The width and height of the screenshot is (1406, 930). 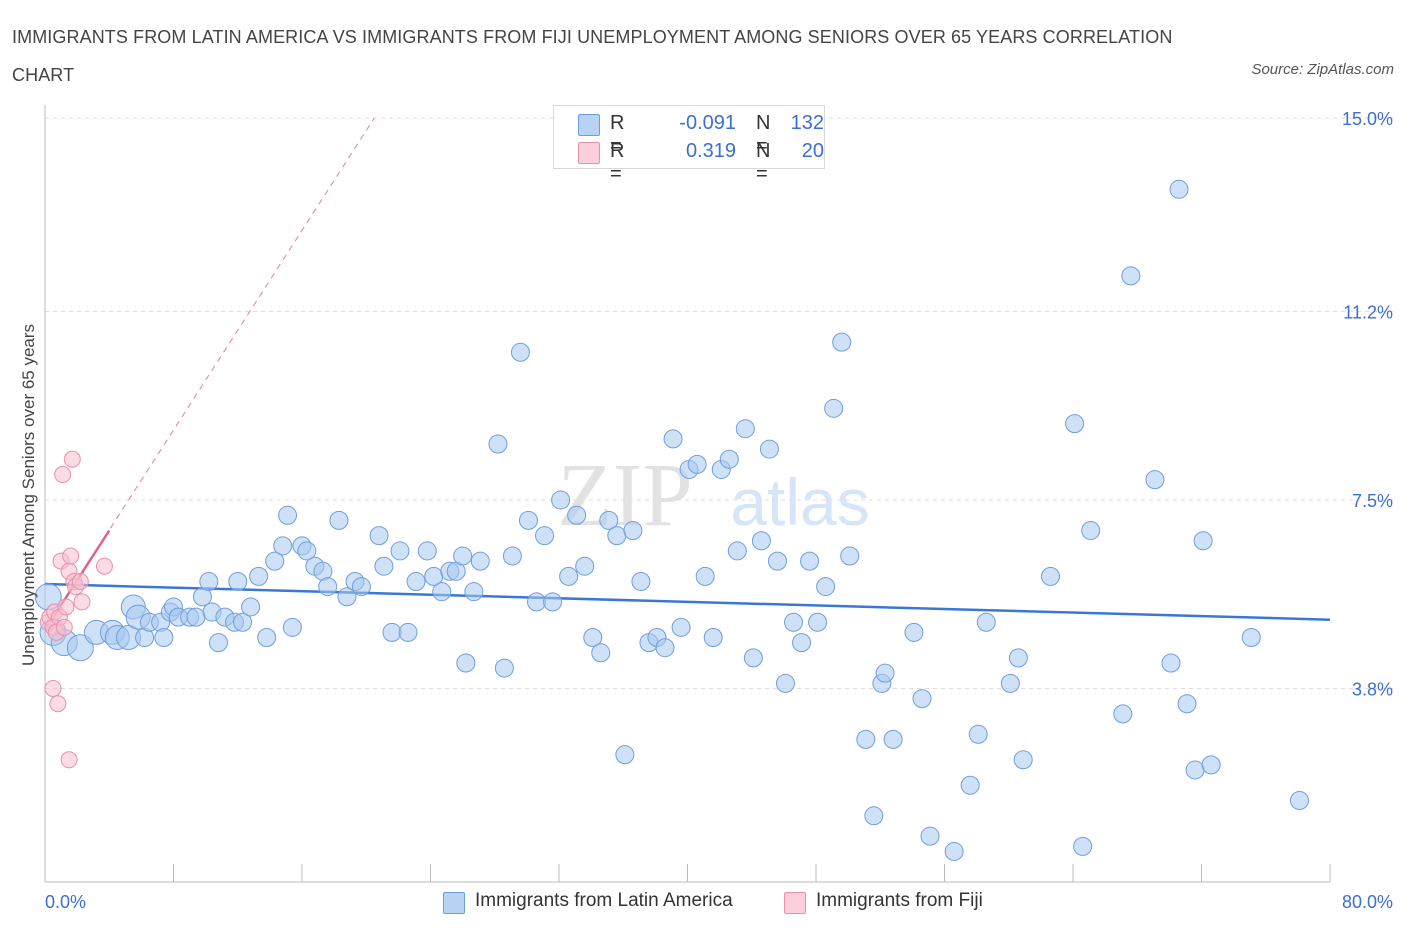 I want to click on legend-swatch-latin-america, so click(x=589, y=125).